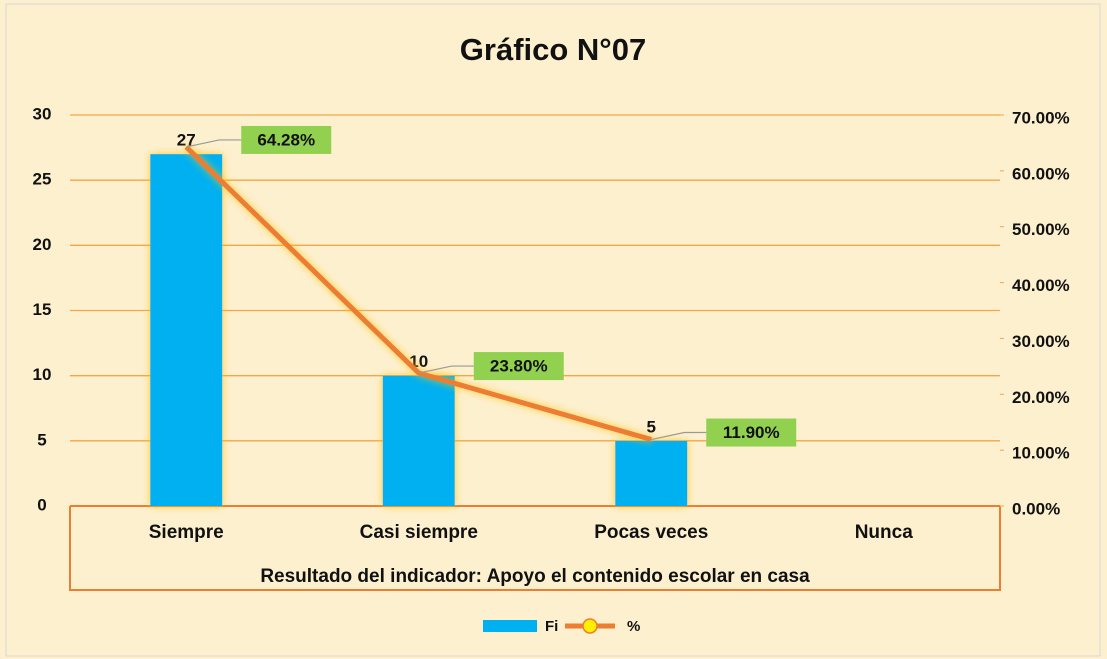 This screenshot has height=659, width=1107. What do you see at coordinates (535, 548) in the screenshot?
I see `category-frame` at bounding box center [535, 548].